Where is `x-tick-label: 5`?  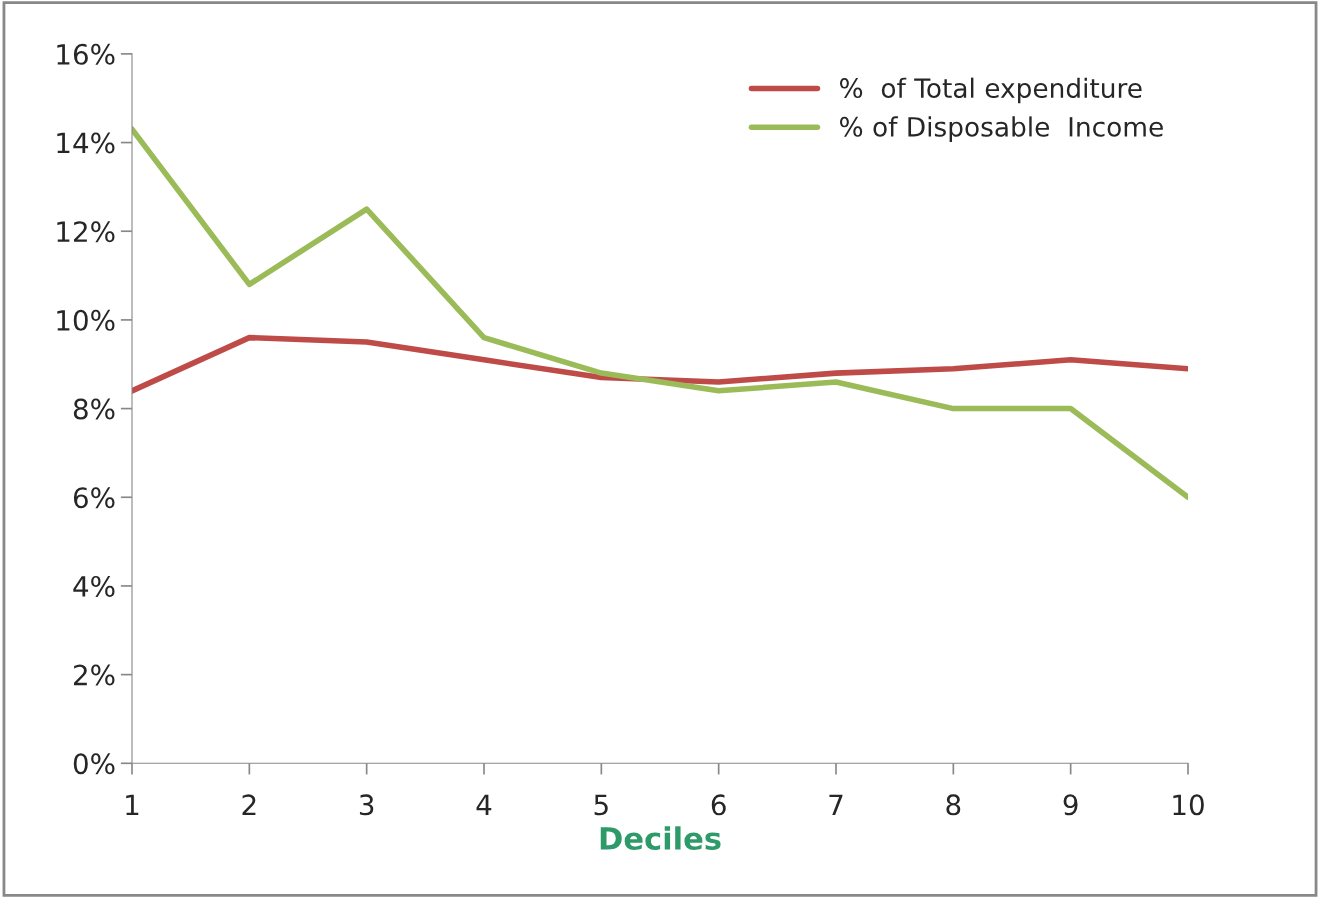 x-tick-label: 5 is located at coordinates (601, 805).